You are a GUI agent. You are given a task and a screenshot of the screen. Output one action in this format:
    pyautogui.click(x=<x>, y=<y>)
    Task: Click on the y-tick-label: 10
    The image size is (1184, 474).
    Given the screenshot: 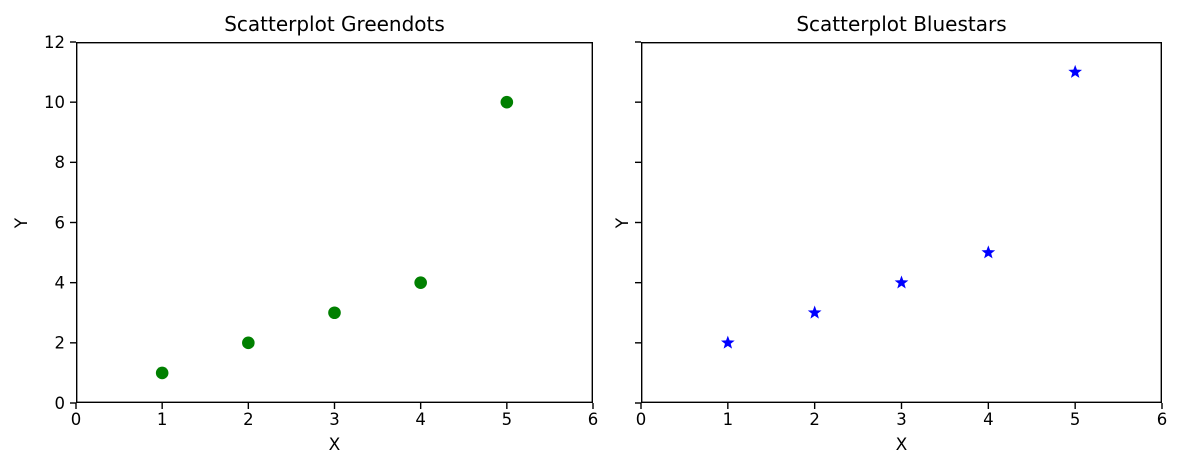 What is the action you would take?
    pyautogui.click(x=54, y=102)
    